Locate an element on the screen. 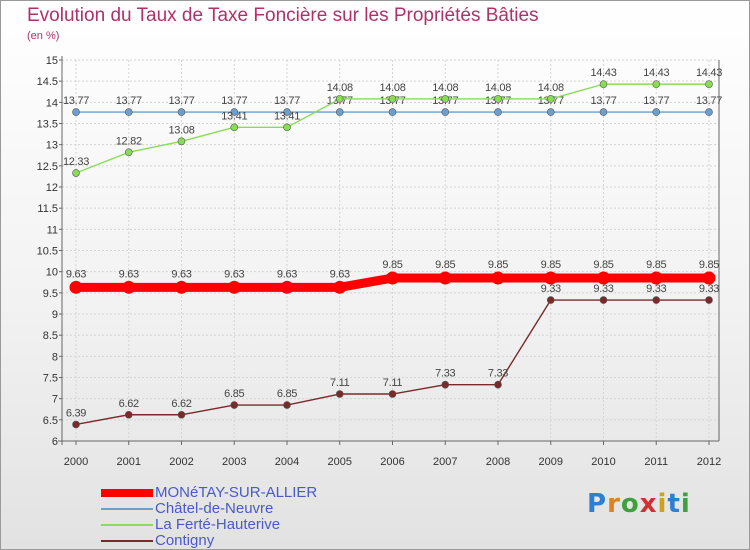 The height and width of the screenshot is (550, 750). y-tick-label: 14 is located at coordinates (52, 103).